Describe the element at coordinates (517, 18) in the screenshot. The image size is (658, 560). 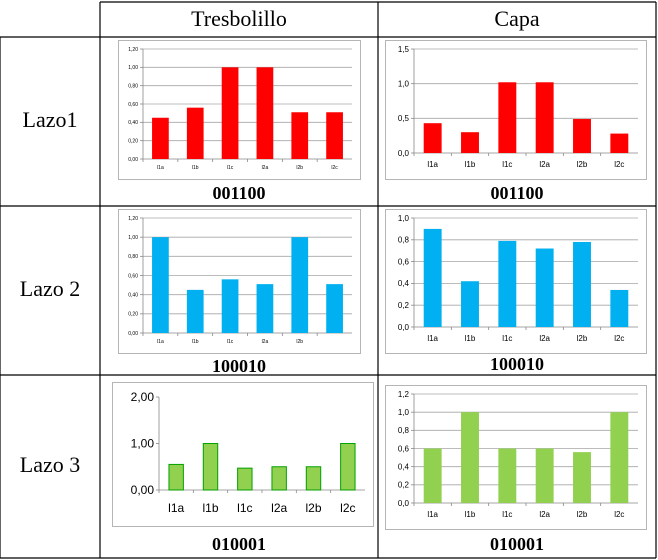
I see `header-capa: Capa` at that location.